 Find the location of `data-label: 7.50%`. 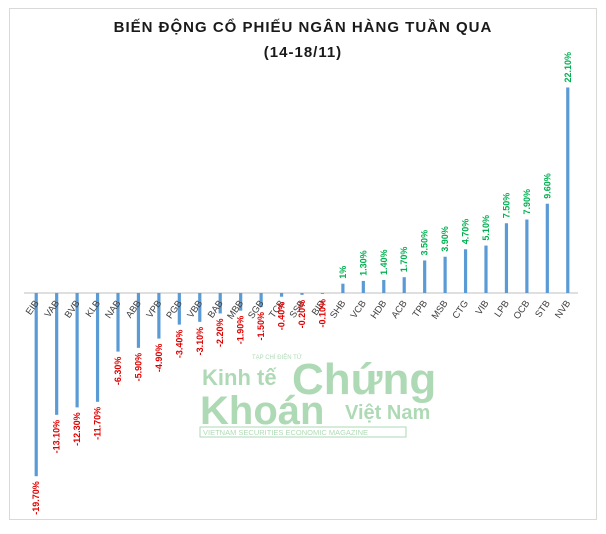

data-label: 7.50% is located at coordinates (506, 206).